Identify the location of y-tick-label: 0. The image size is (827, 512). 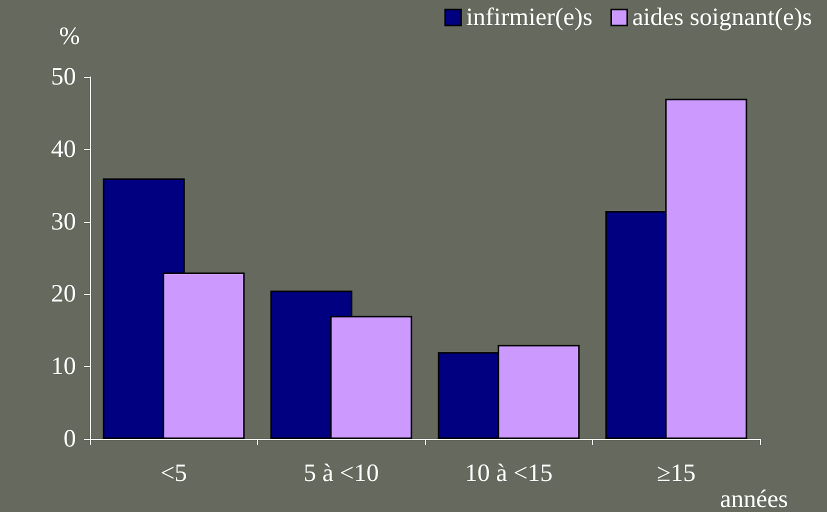
(70, 439).